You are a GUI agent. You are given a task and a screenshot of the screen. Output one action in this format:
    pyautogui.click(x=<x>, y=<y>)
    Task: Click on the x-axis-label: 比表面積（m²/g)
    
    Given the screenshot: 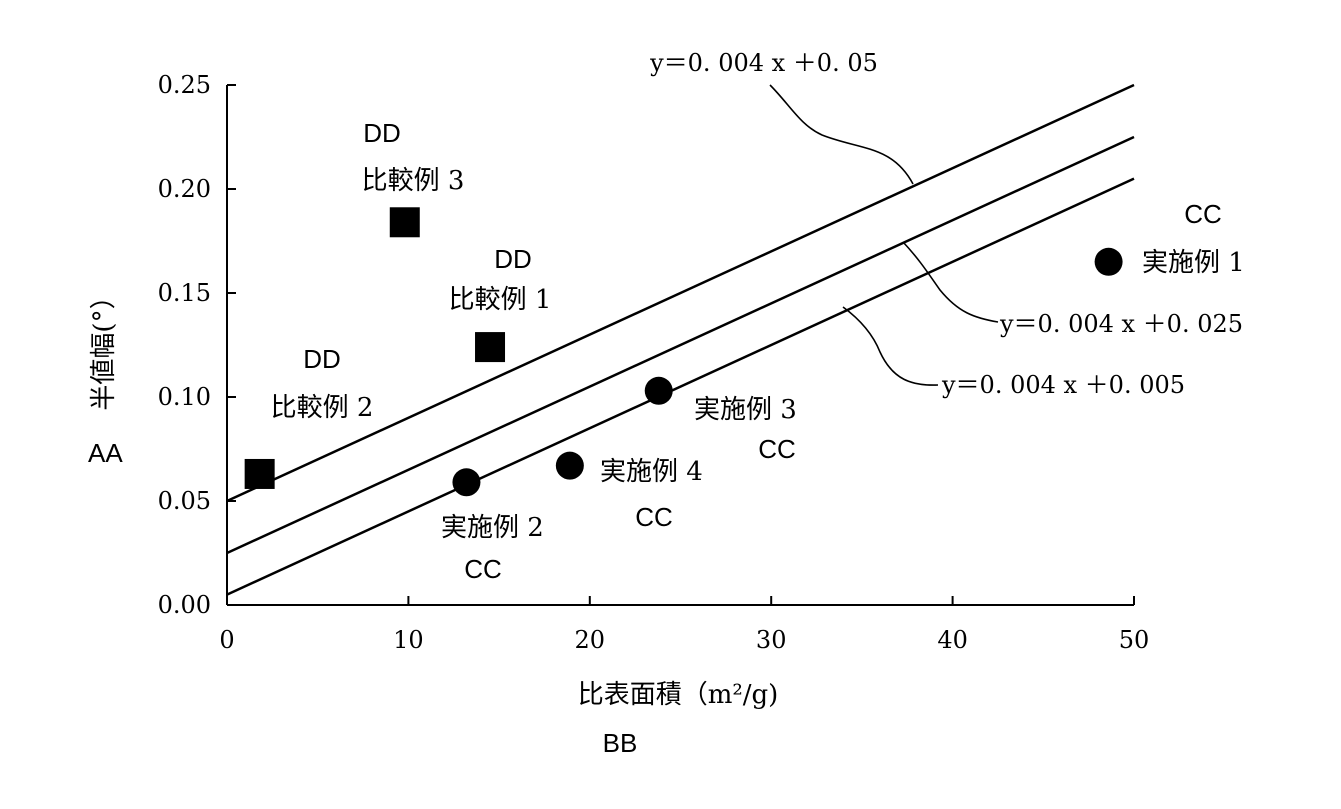 What is the action you would take?
    pyautogui.click(x=678, y=695)
    